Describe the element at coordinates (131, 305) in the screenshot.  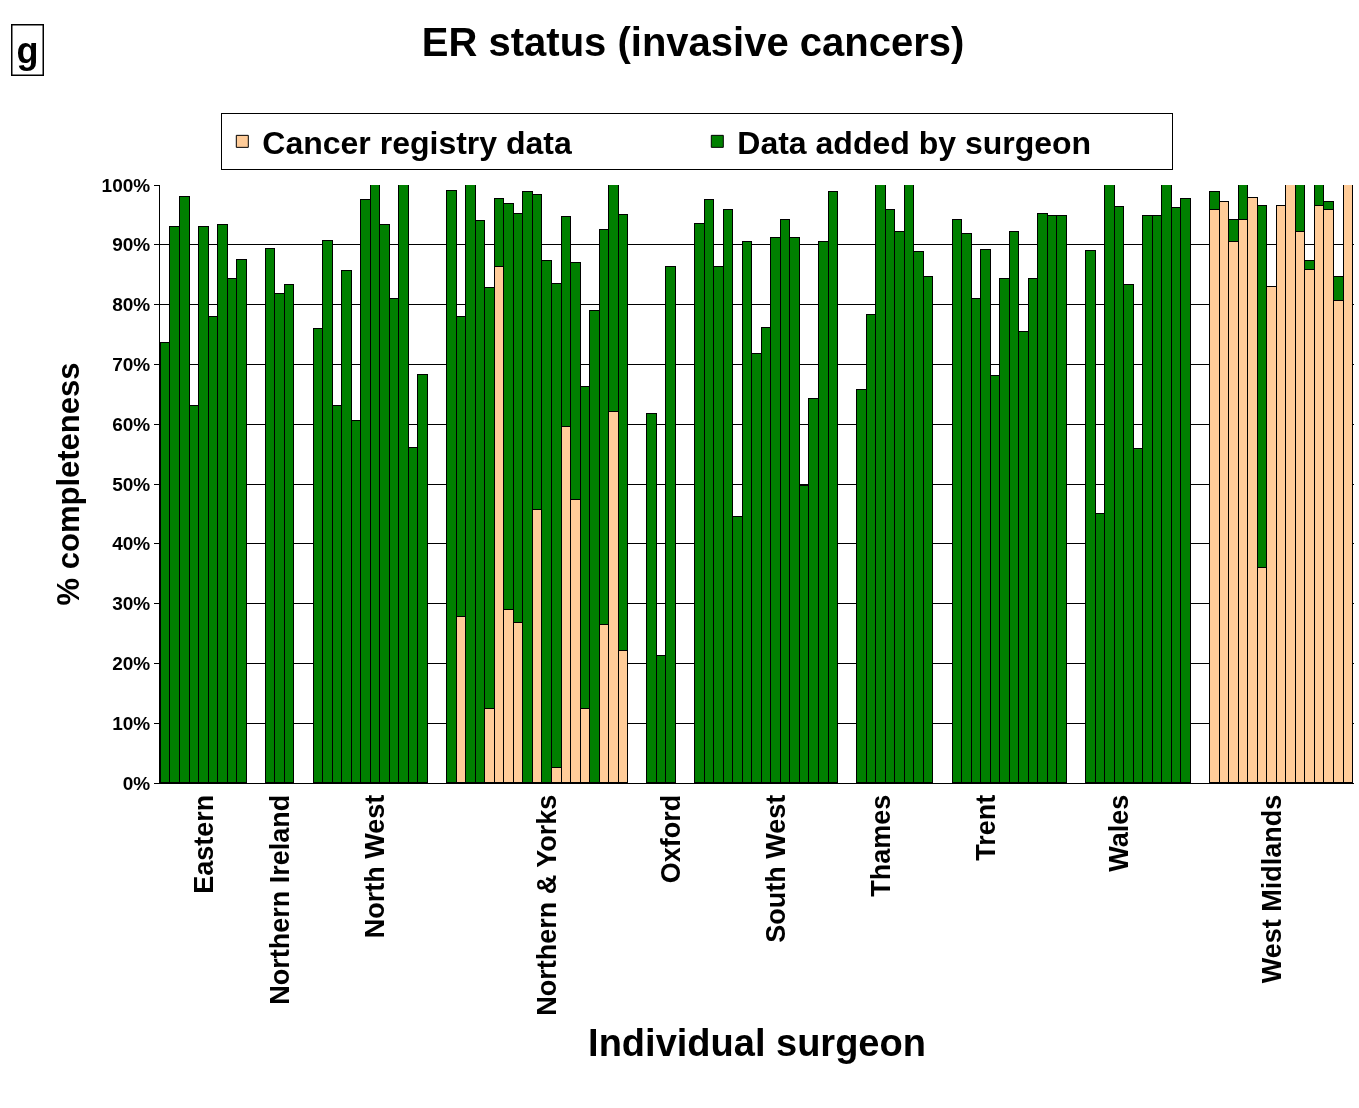
I see `y-tick-label: 80%` at that location.